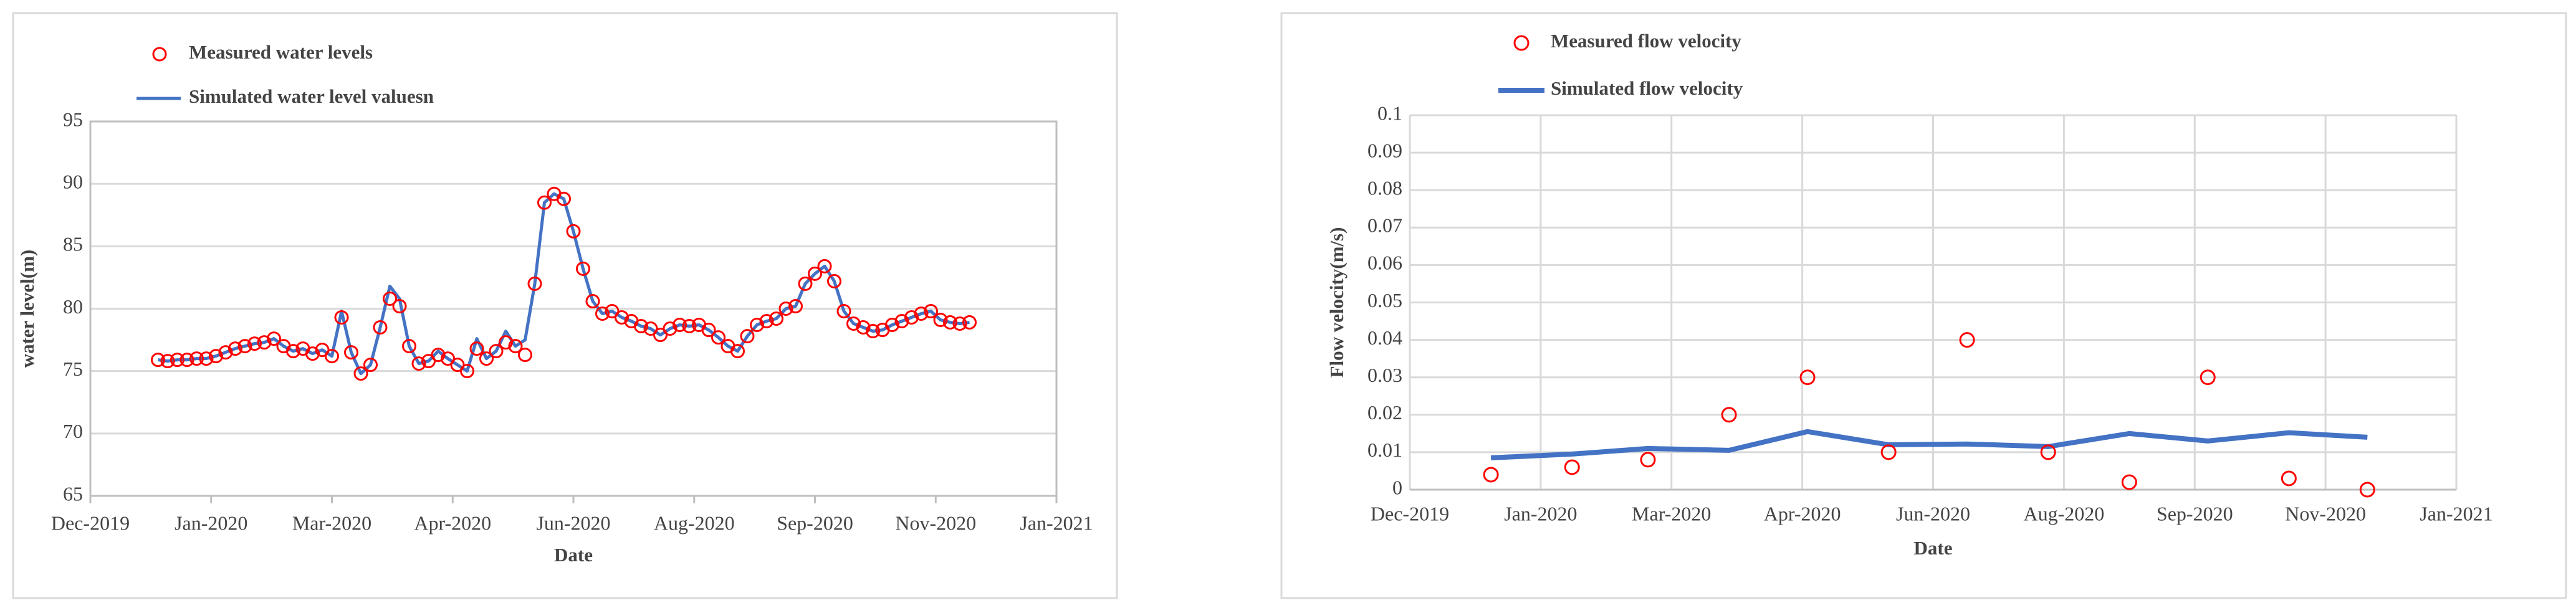 Image resolution: width=2576 pixels, height=613 pixels. Describe the element at coordinates (1385, 300) in the screenshot. I see `y-tick-label: 0.05` at that location.